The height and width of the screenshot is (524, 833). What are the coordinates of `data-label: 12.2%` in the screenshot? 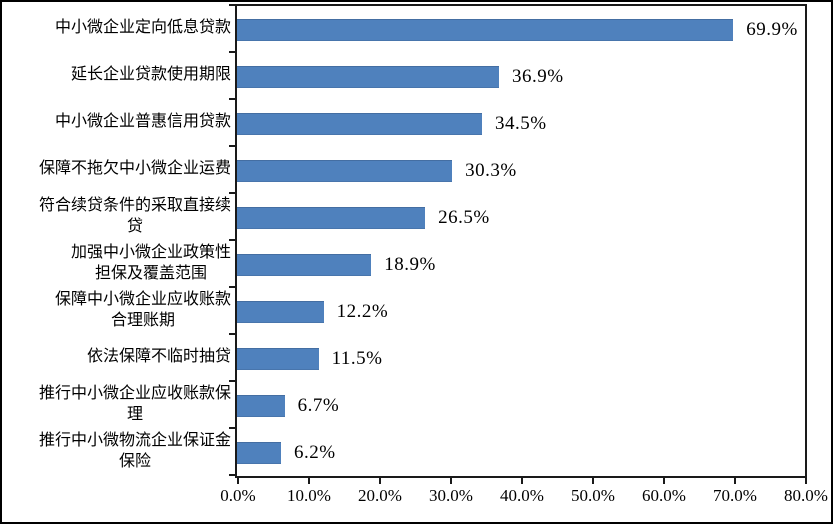 It's located at (362, 311).